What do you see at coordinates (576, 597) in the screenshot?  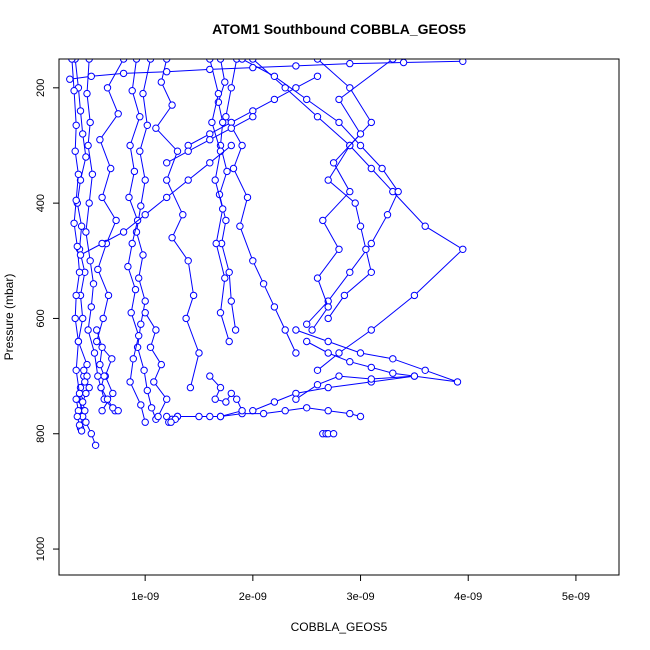 I see `x-tick-label: 5e-09` at bounding box center [576, 597].